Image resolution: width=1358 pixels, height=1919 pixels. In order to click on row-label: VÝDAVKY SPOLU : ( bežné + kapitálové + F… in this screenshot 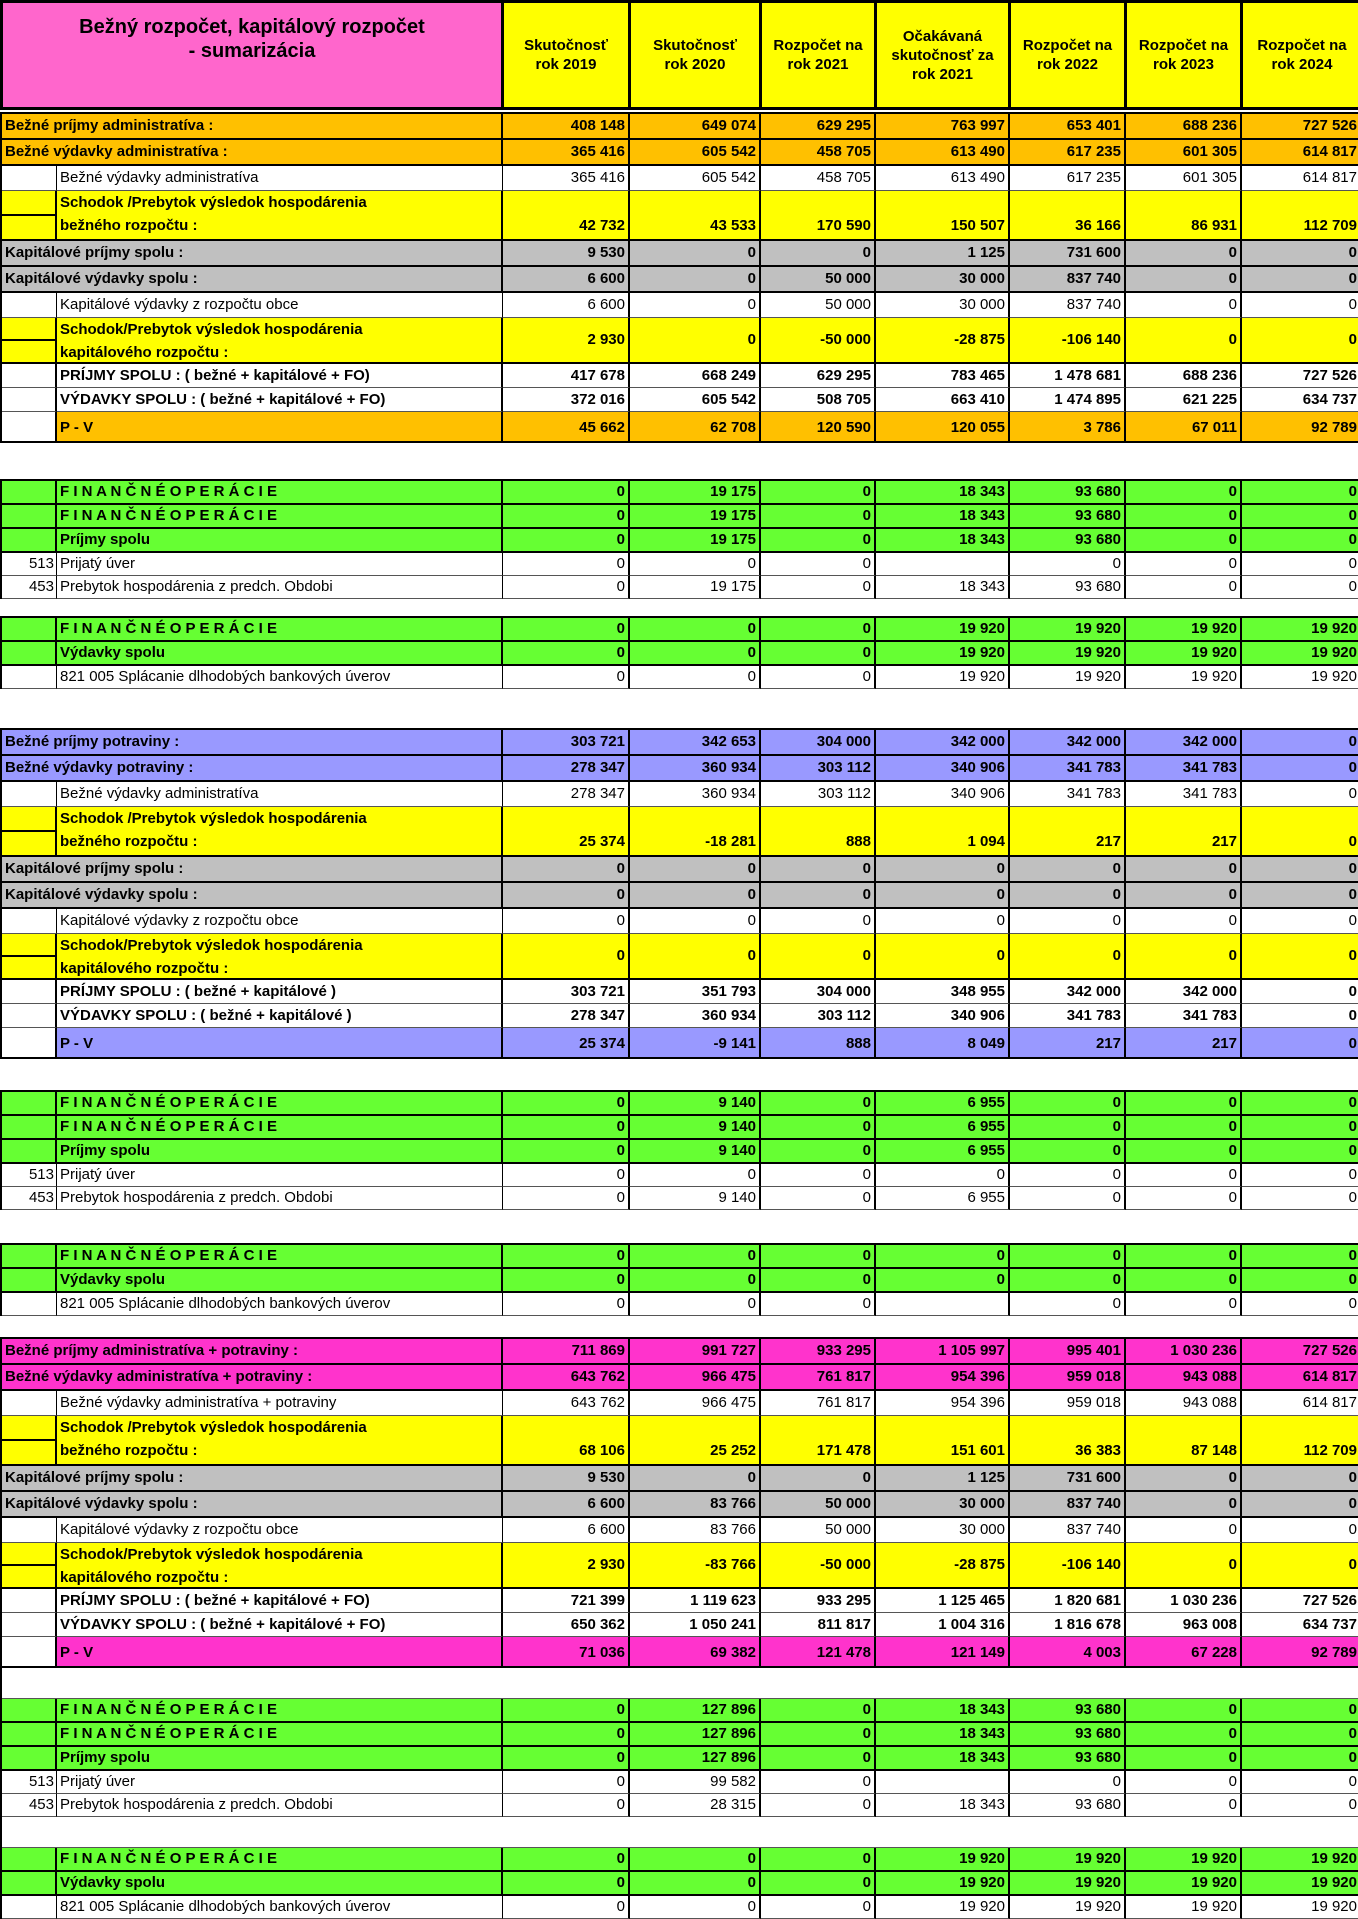, I will do `click(280, 1625)`.